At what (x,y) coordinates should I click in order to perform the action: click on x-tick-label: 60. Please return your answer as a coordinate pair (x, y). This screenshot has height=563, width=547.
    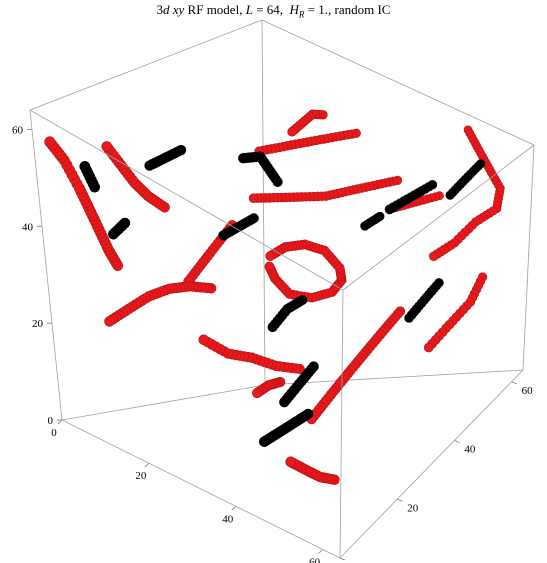
    Looking at the image, I should click on (315, 559).